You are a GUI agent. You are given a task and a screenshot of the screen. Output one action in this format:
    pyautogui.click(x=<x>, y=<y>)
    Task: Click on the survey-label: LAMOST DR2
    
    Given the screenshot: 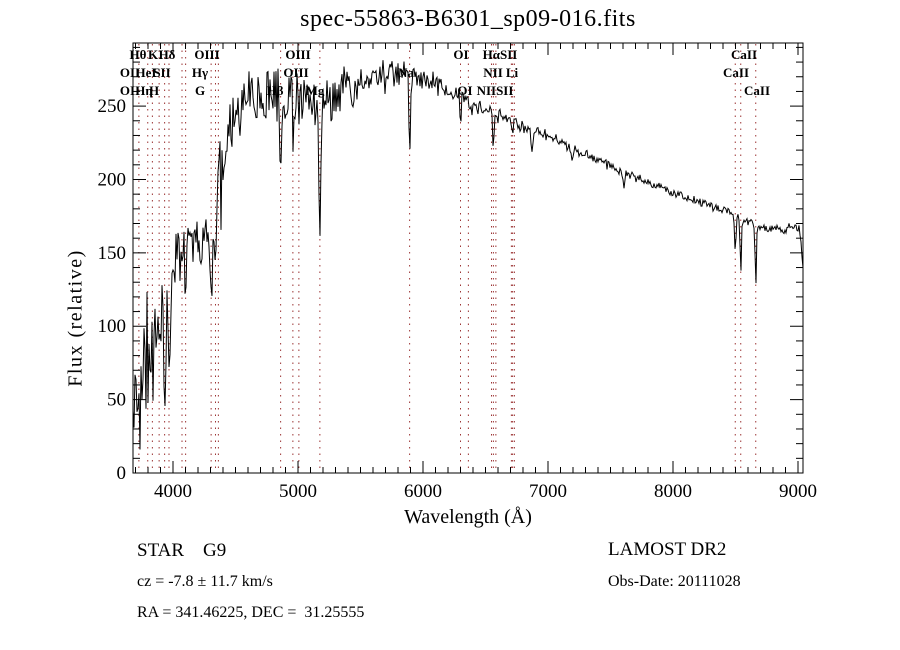 What is the action you would take?
    pyautogui.click(x=667, y=549)
    